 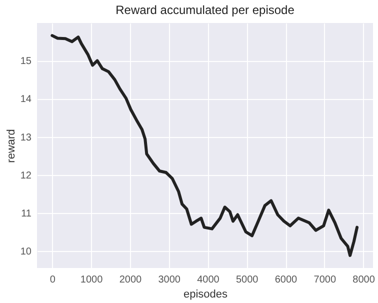 What do you see at coordinates (325, 280) in the screenshot?
I see `x-tick-label: 7000` at bounding box center [325, 280].